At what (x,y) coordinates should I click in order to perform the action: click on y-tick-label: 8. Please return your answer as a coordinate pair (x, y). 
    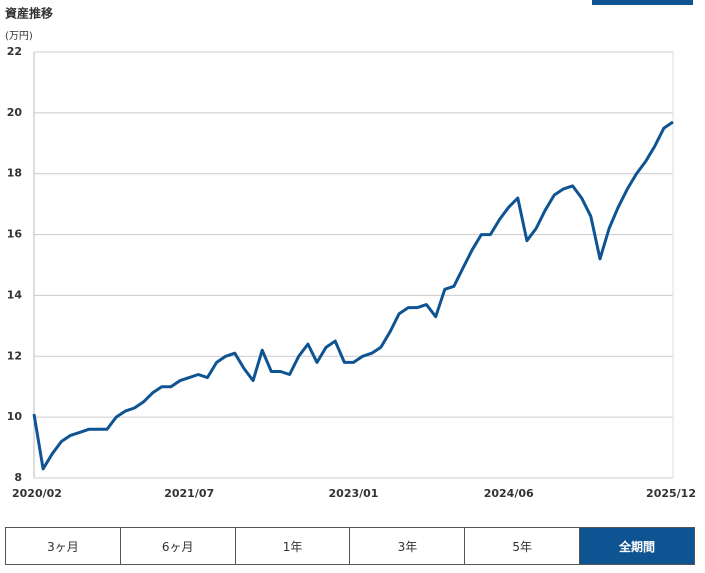
    Looking at the image, I should click on (18, 477).